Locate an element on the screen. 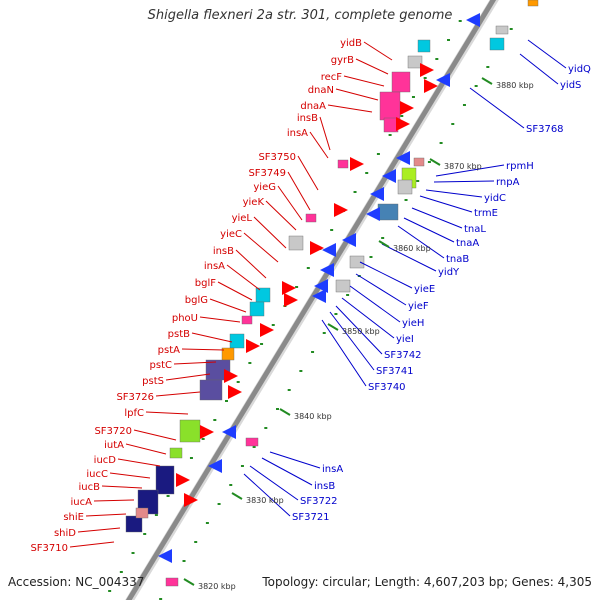 The height and width of the screenshot is (600, 600). gene-label-reverse: yieH is located at coordinates (413, 323).